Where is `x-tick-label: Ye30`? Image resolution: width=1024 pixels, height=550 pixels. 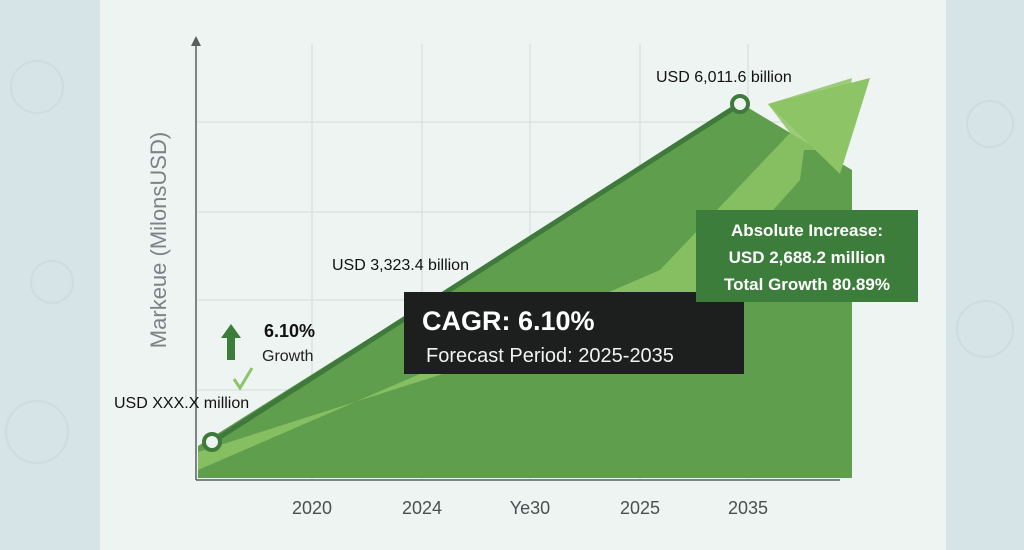
x-tick-label: Ye30 is located at coordinates (530, 508).